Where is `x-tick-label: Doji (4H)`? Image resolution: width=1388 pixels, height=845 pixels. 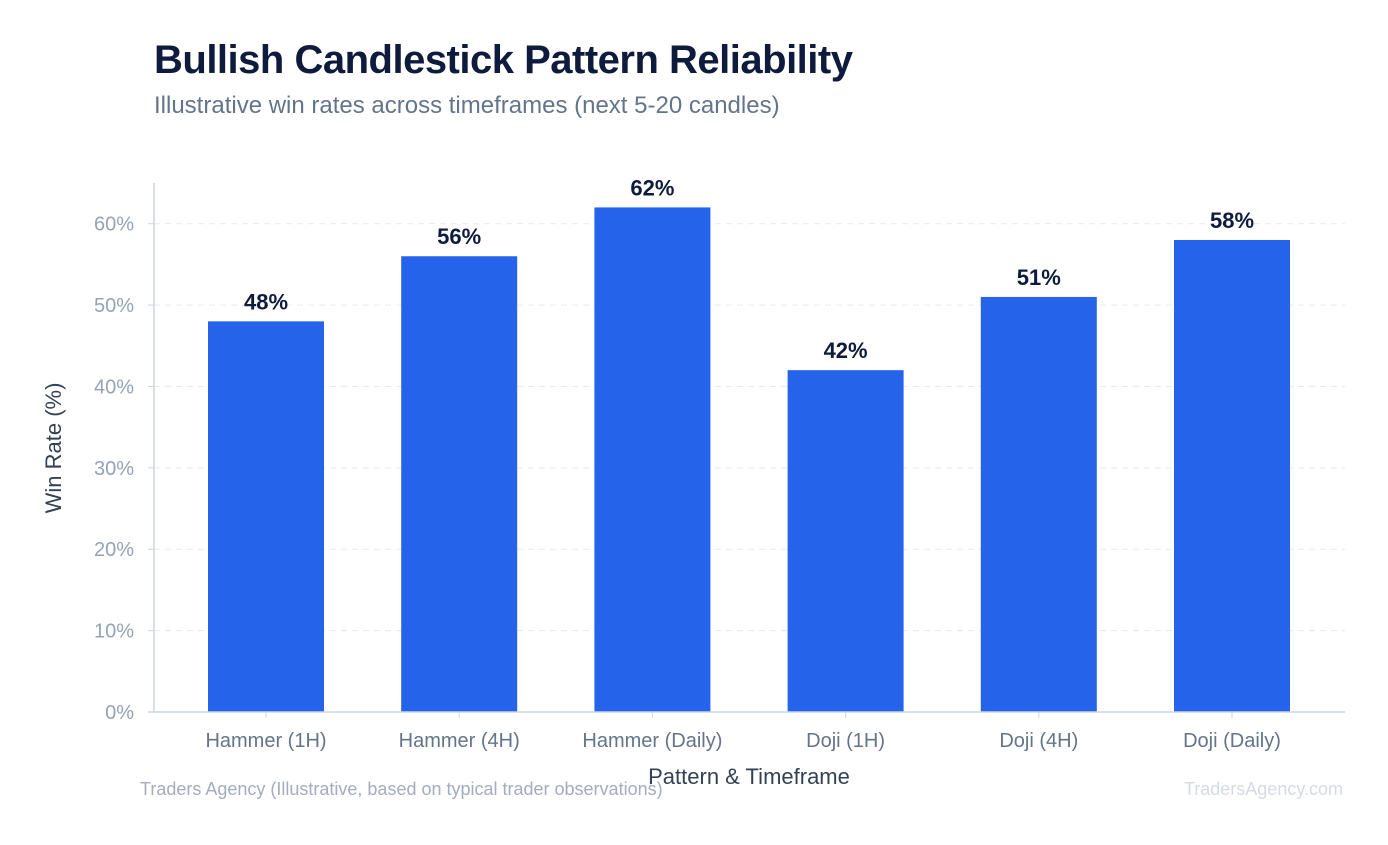 x-tick-label: Doji (4H) is located at coordinates (1038, 741).